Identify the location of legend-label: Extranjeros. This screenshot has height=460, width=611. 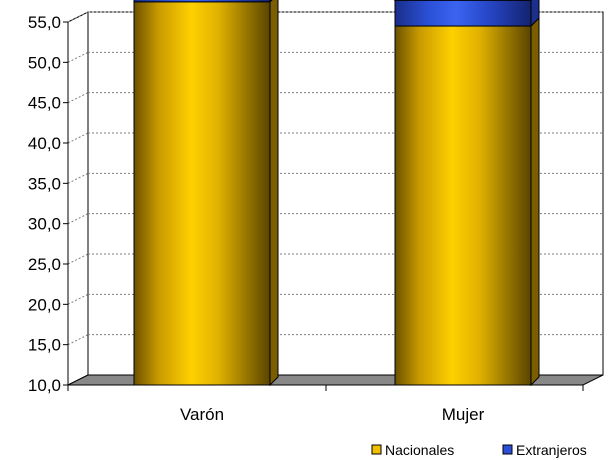
(551, 450).